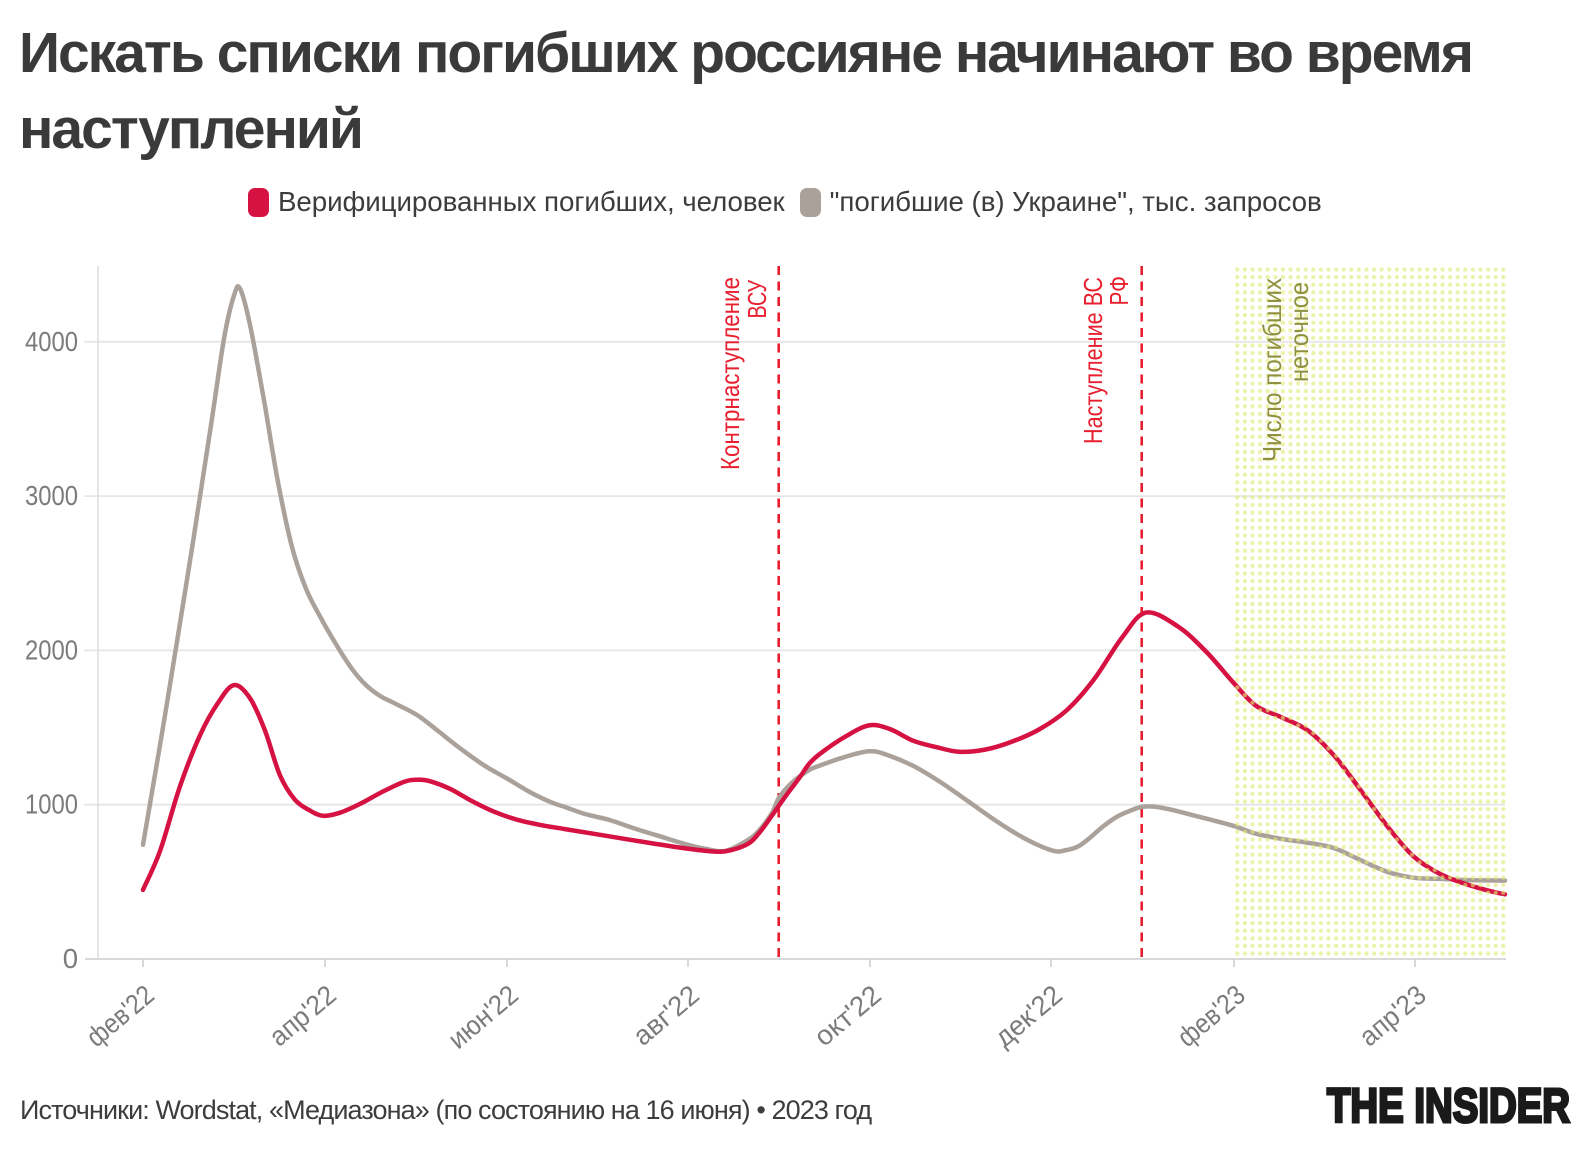 This screenshot has width=1592, height=1150. What do you see at coordinates (847, 1015) in the screenshot?
I see `svg-text: окт'22` at bounding box center [847, 1015].